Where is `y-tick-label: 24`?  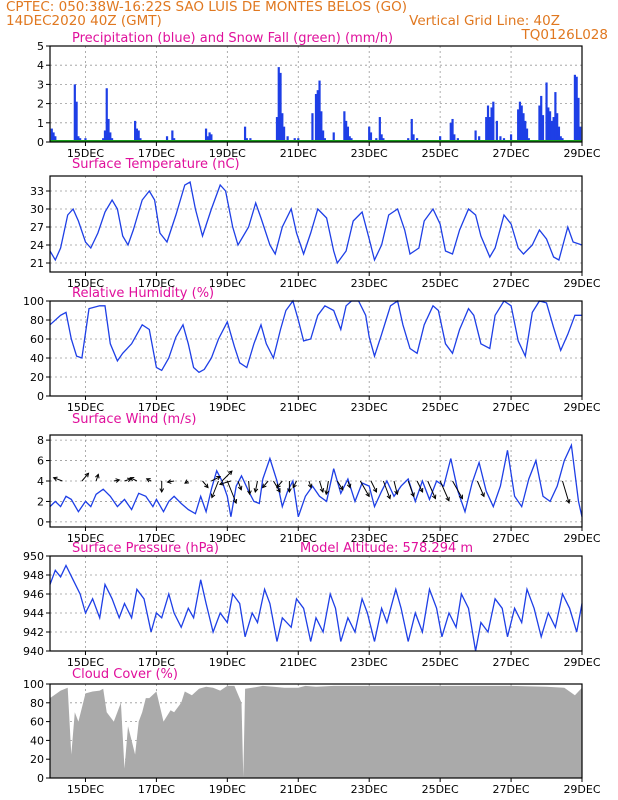 y-tick-label: 24 is located at coordinates (37, 245).